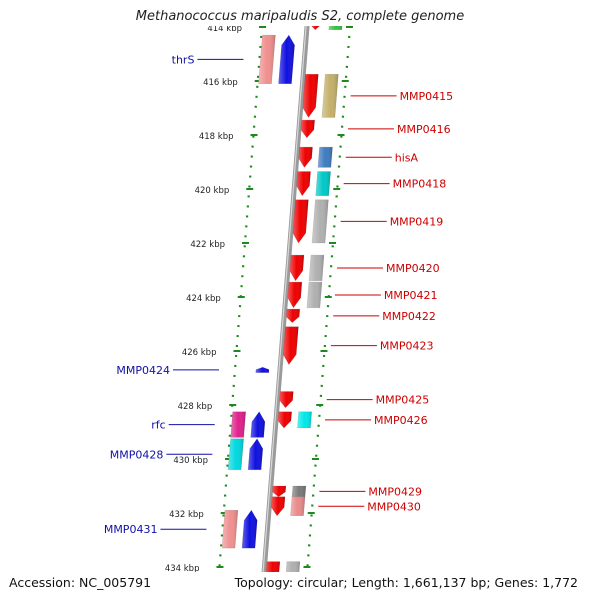  I want to click on accession-text: Accession: NC_005791, so click(80, 582).